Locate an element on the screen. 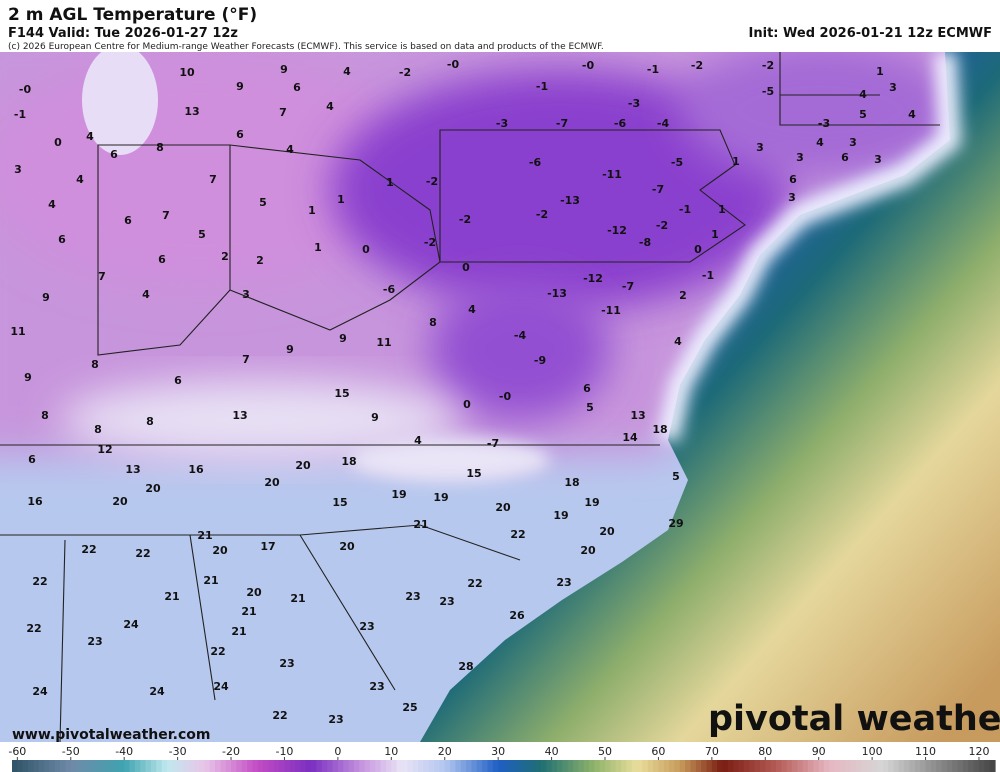 The height and width of the screenshot is (772, 1000). station-value: -9 is located at coordinates (540, 360).